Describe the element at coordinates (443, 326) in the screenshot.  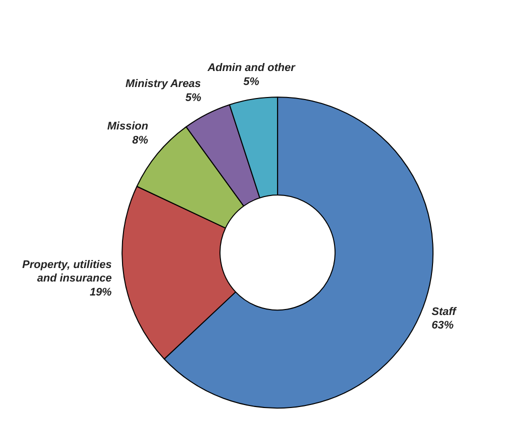
I see `data-label: 63%` at that location.